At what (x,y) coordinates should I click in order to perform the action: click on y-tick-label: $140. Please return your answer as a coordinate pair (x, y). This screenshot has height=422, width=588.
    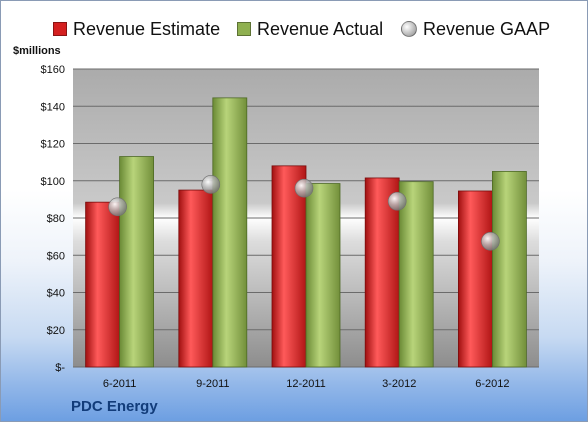
    Looking at the image, I should click on (53, 107).